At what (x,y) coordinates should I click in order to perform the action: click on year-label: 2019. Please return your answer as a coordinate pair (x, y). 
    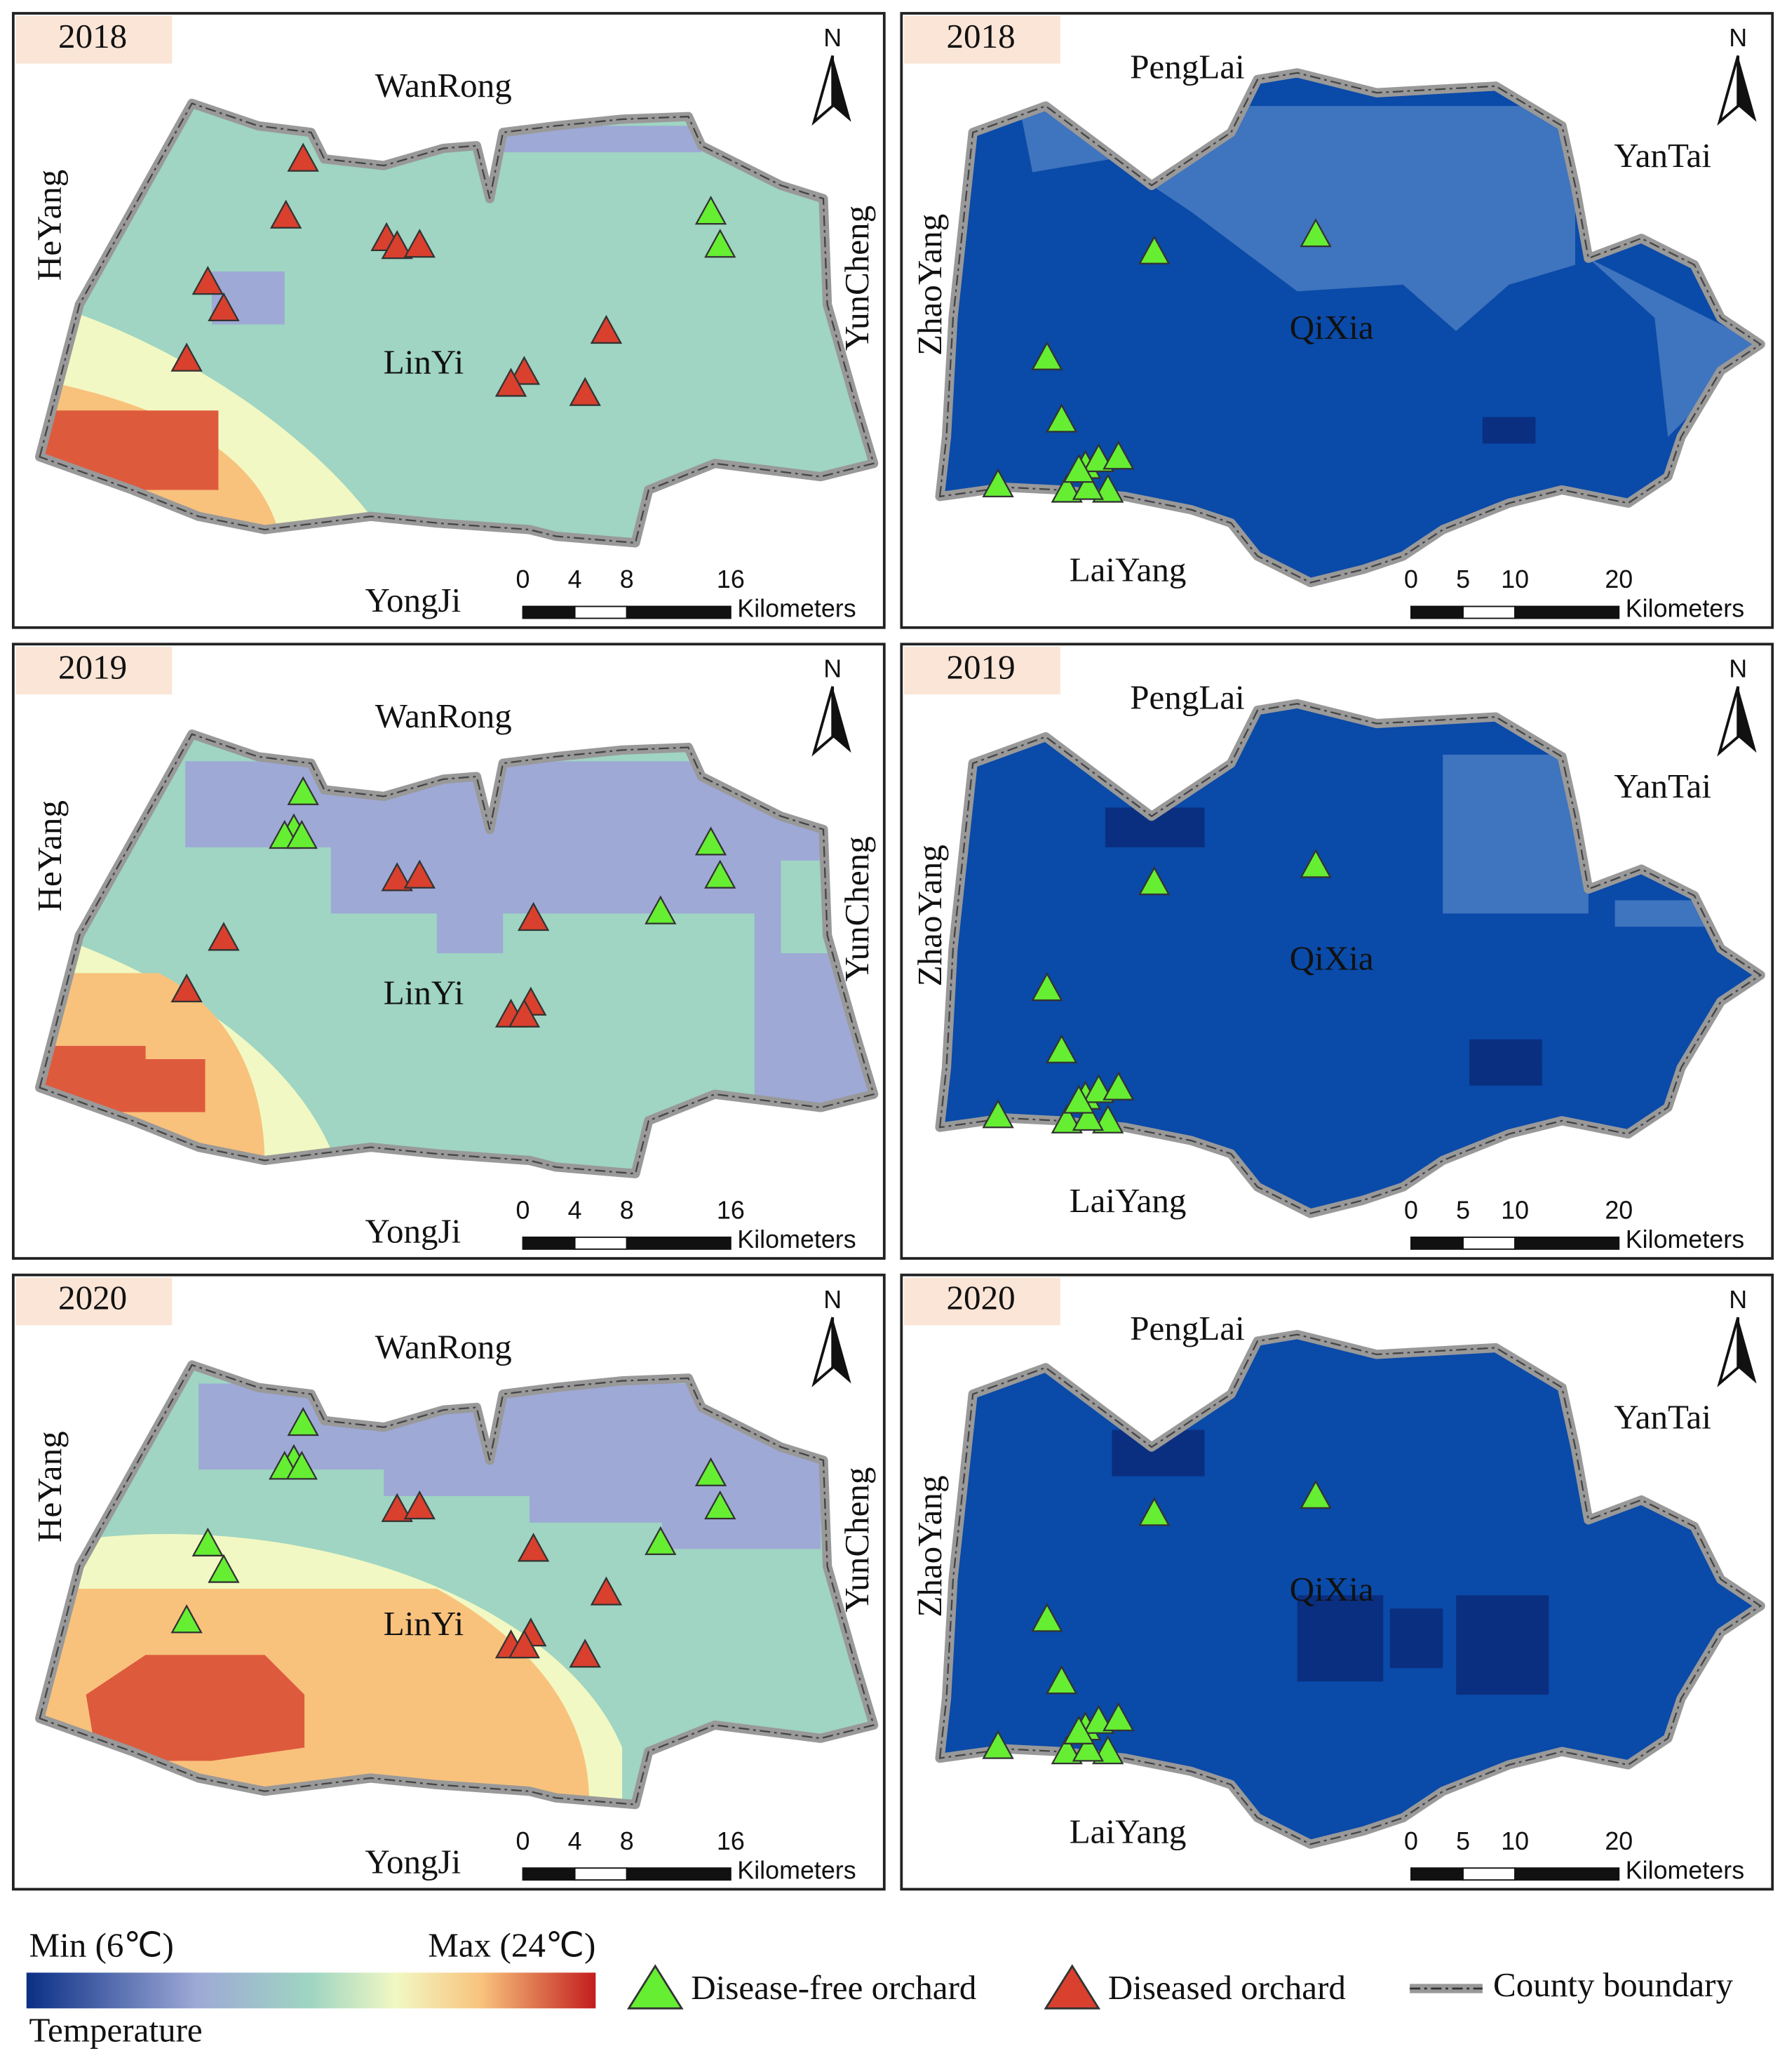
    Looking at the image, I should click on (93, 666).